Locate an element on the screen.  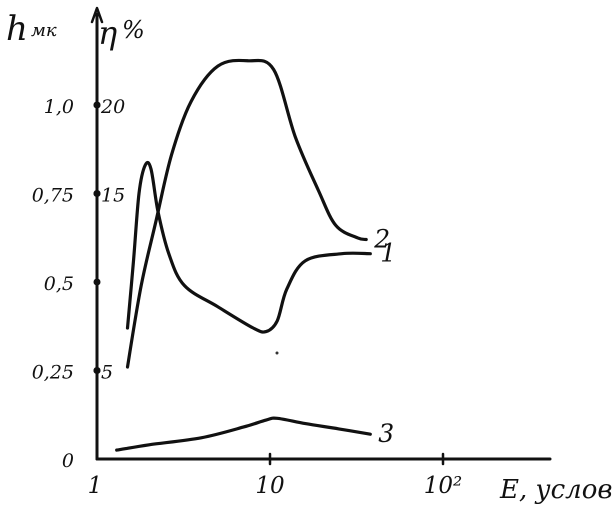
y-tick-label-h: 0,75 is located at coordinates (53, 196).